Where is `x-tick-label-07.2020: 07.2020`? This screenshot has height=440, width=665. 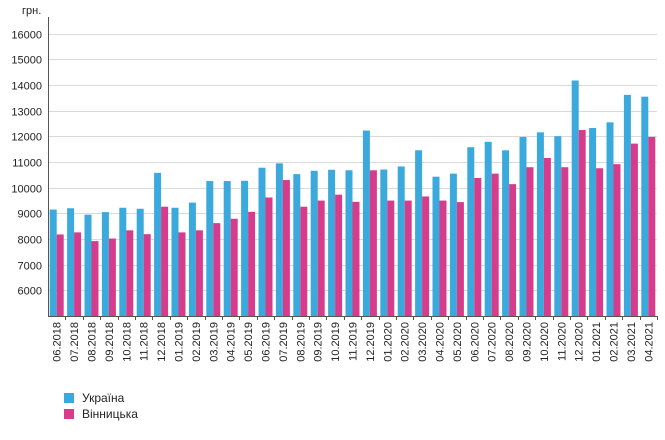
x-tick-label-07.2020: 07.2020 is located at coordinates (493, 342).